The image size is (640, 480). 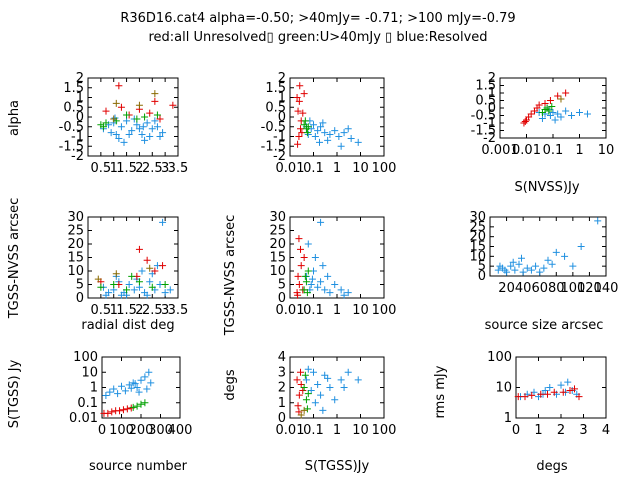 What do you see at coordinates (126, 310) in the screenshot?
I see `x-tick-label: 1.5` at bounding box center [126, 310].